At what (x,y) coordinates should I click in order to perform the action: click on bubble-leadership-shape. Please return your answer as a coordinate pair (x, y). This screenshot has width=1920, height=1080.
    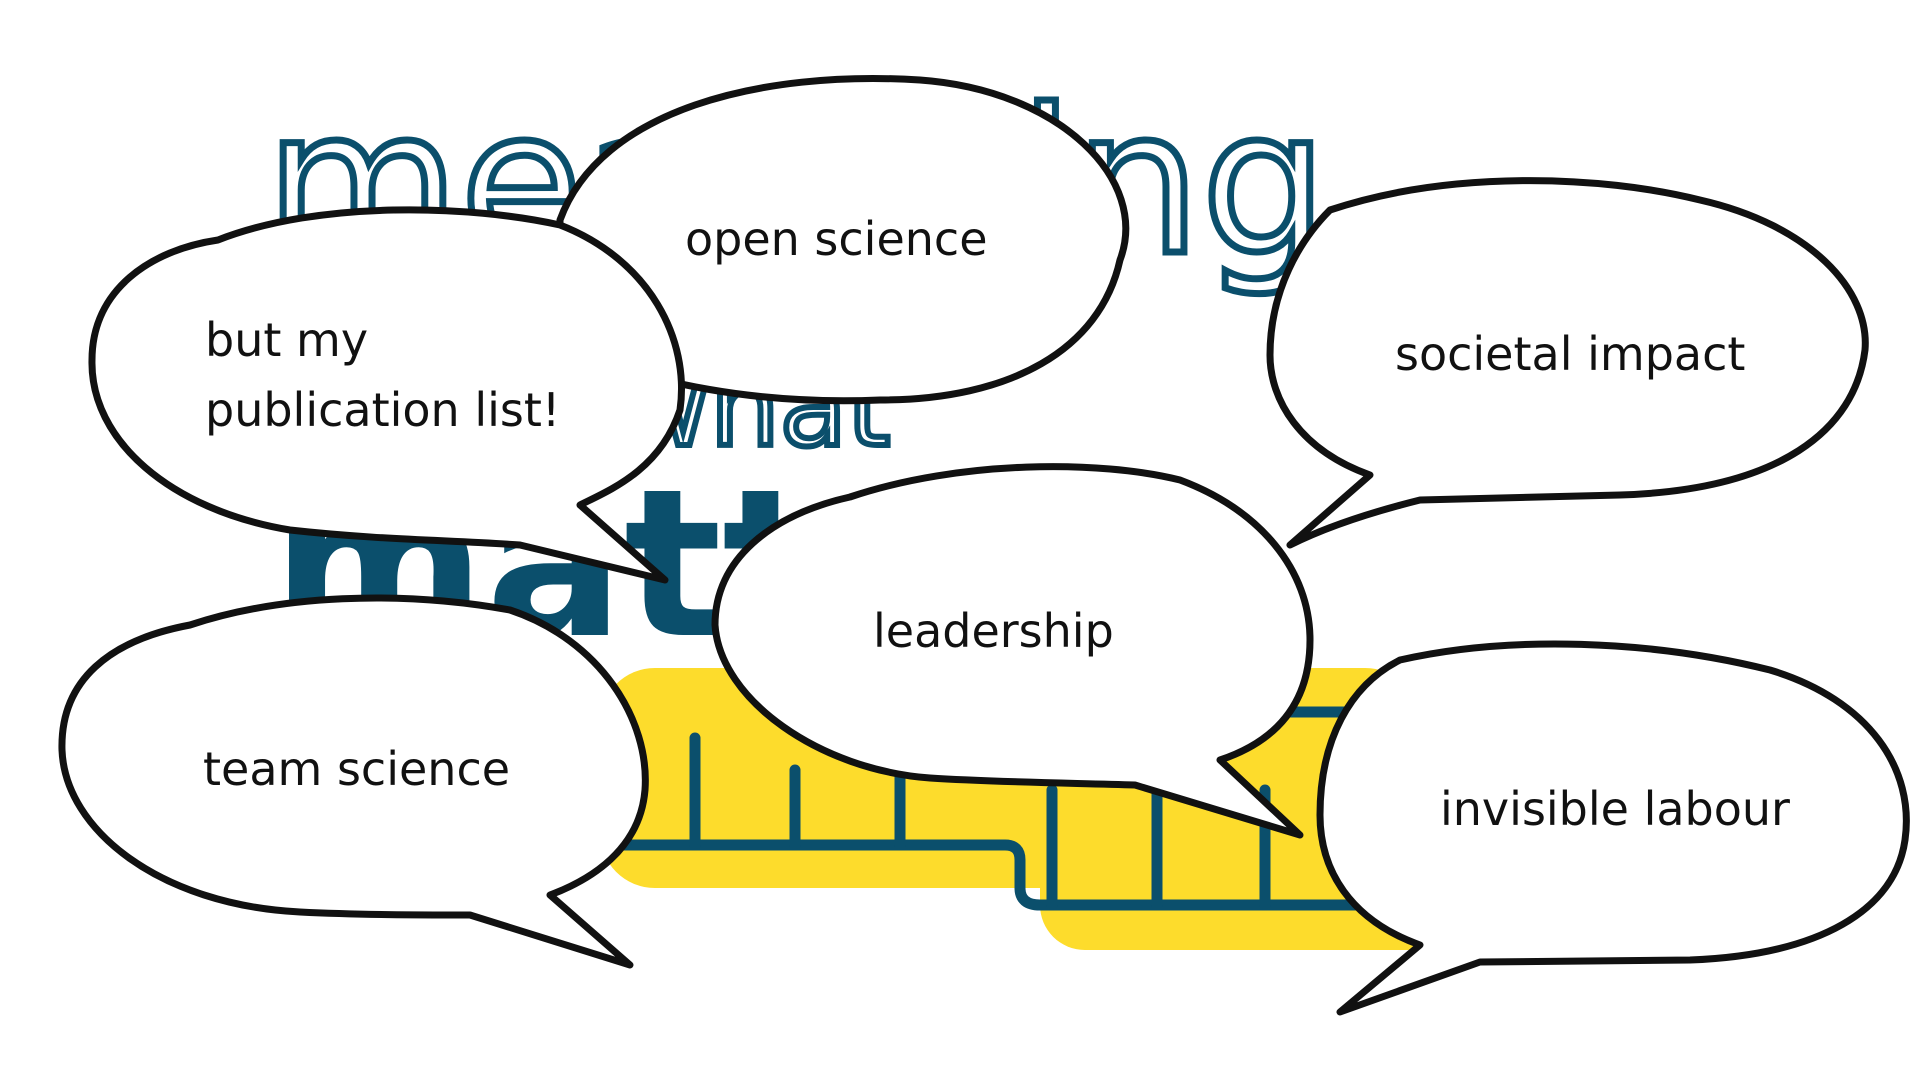
    Looking at the image, I should click on (1012, 651).